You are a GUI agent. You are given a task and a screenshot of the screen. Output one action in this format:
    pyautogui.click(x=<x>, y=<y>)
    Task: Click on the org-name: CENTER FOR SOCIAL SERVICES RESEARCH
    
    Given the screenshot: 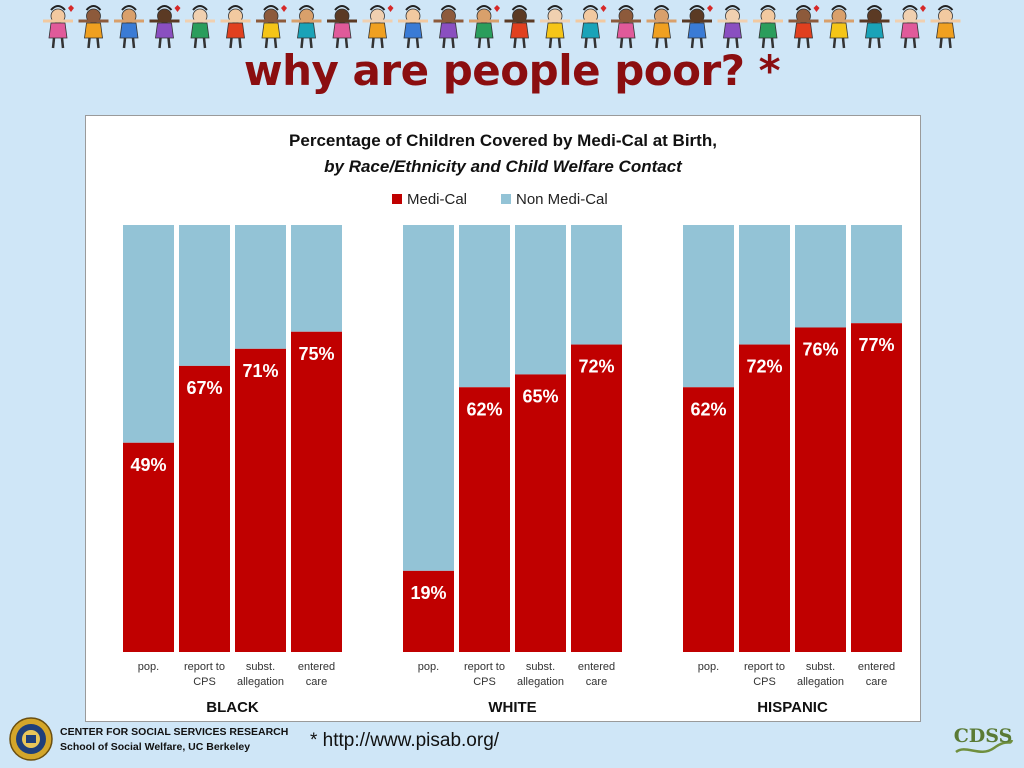 What is the action you would take?
    pyautogui.click(x=174, y=732)
    